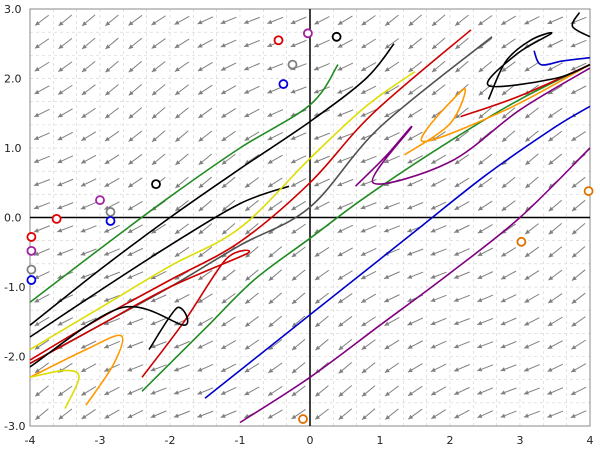 The image size is (600, 450). Describe the element at coordinates (525, 90) in the screenshot. I see `trajectory-line` at that location.